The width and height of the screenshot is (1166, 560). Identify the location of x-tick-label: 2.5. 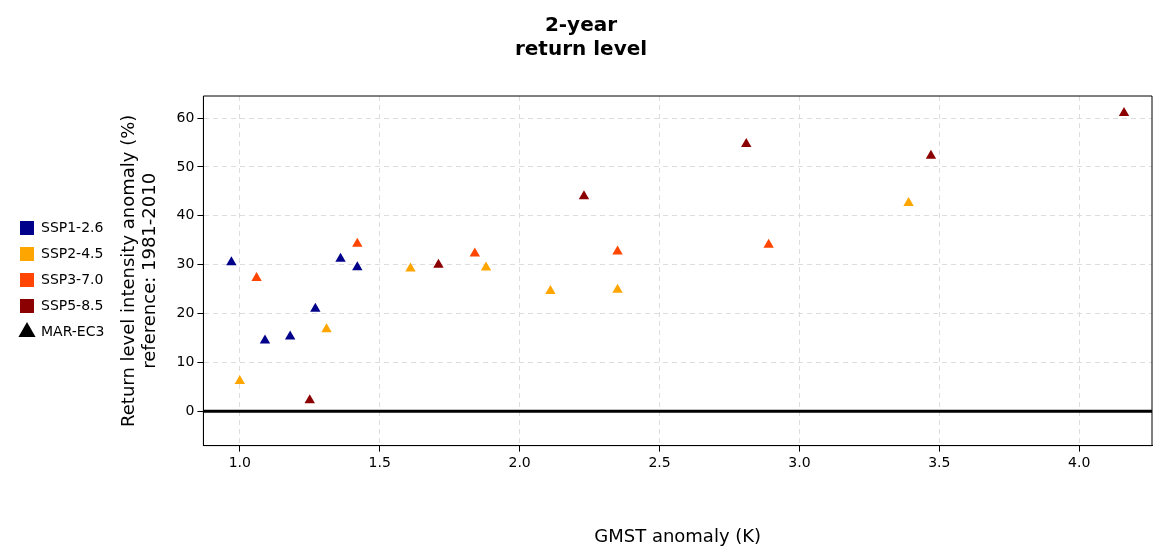
(659, 461).